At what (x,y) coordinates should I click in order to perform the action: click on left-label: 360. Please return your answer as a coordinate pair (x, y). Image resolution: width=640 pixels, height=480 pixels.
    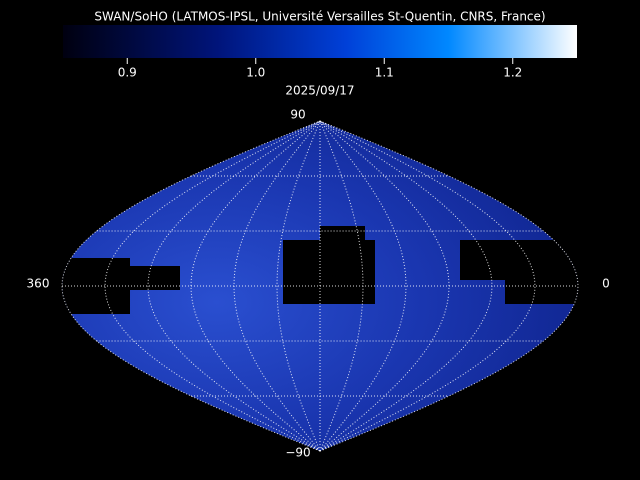
    Looking at the image, I should click on (38, 284).